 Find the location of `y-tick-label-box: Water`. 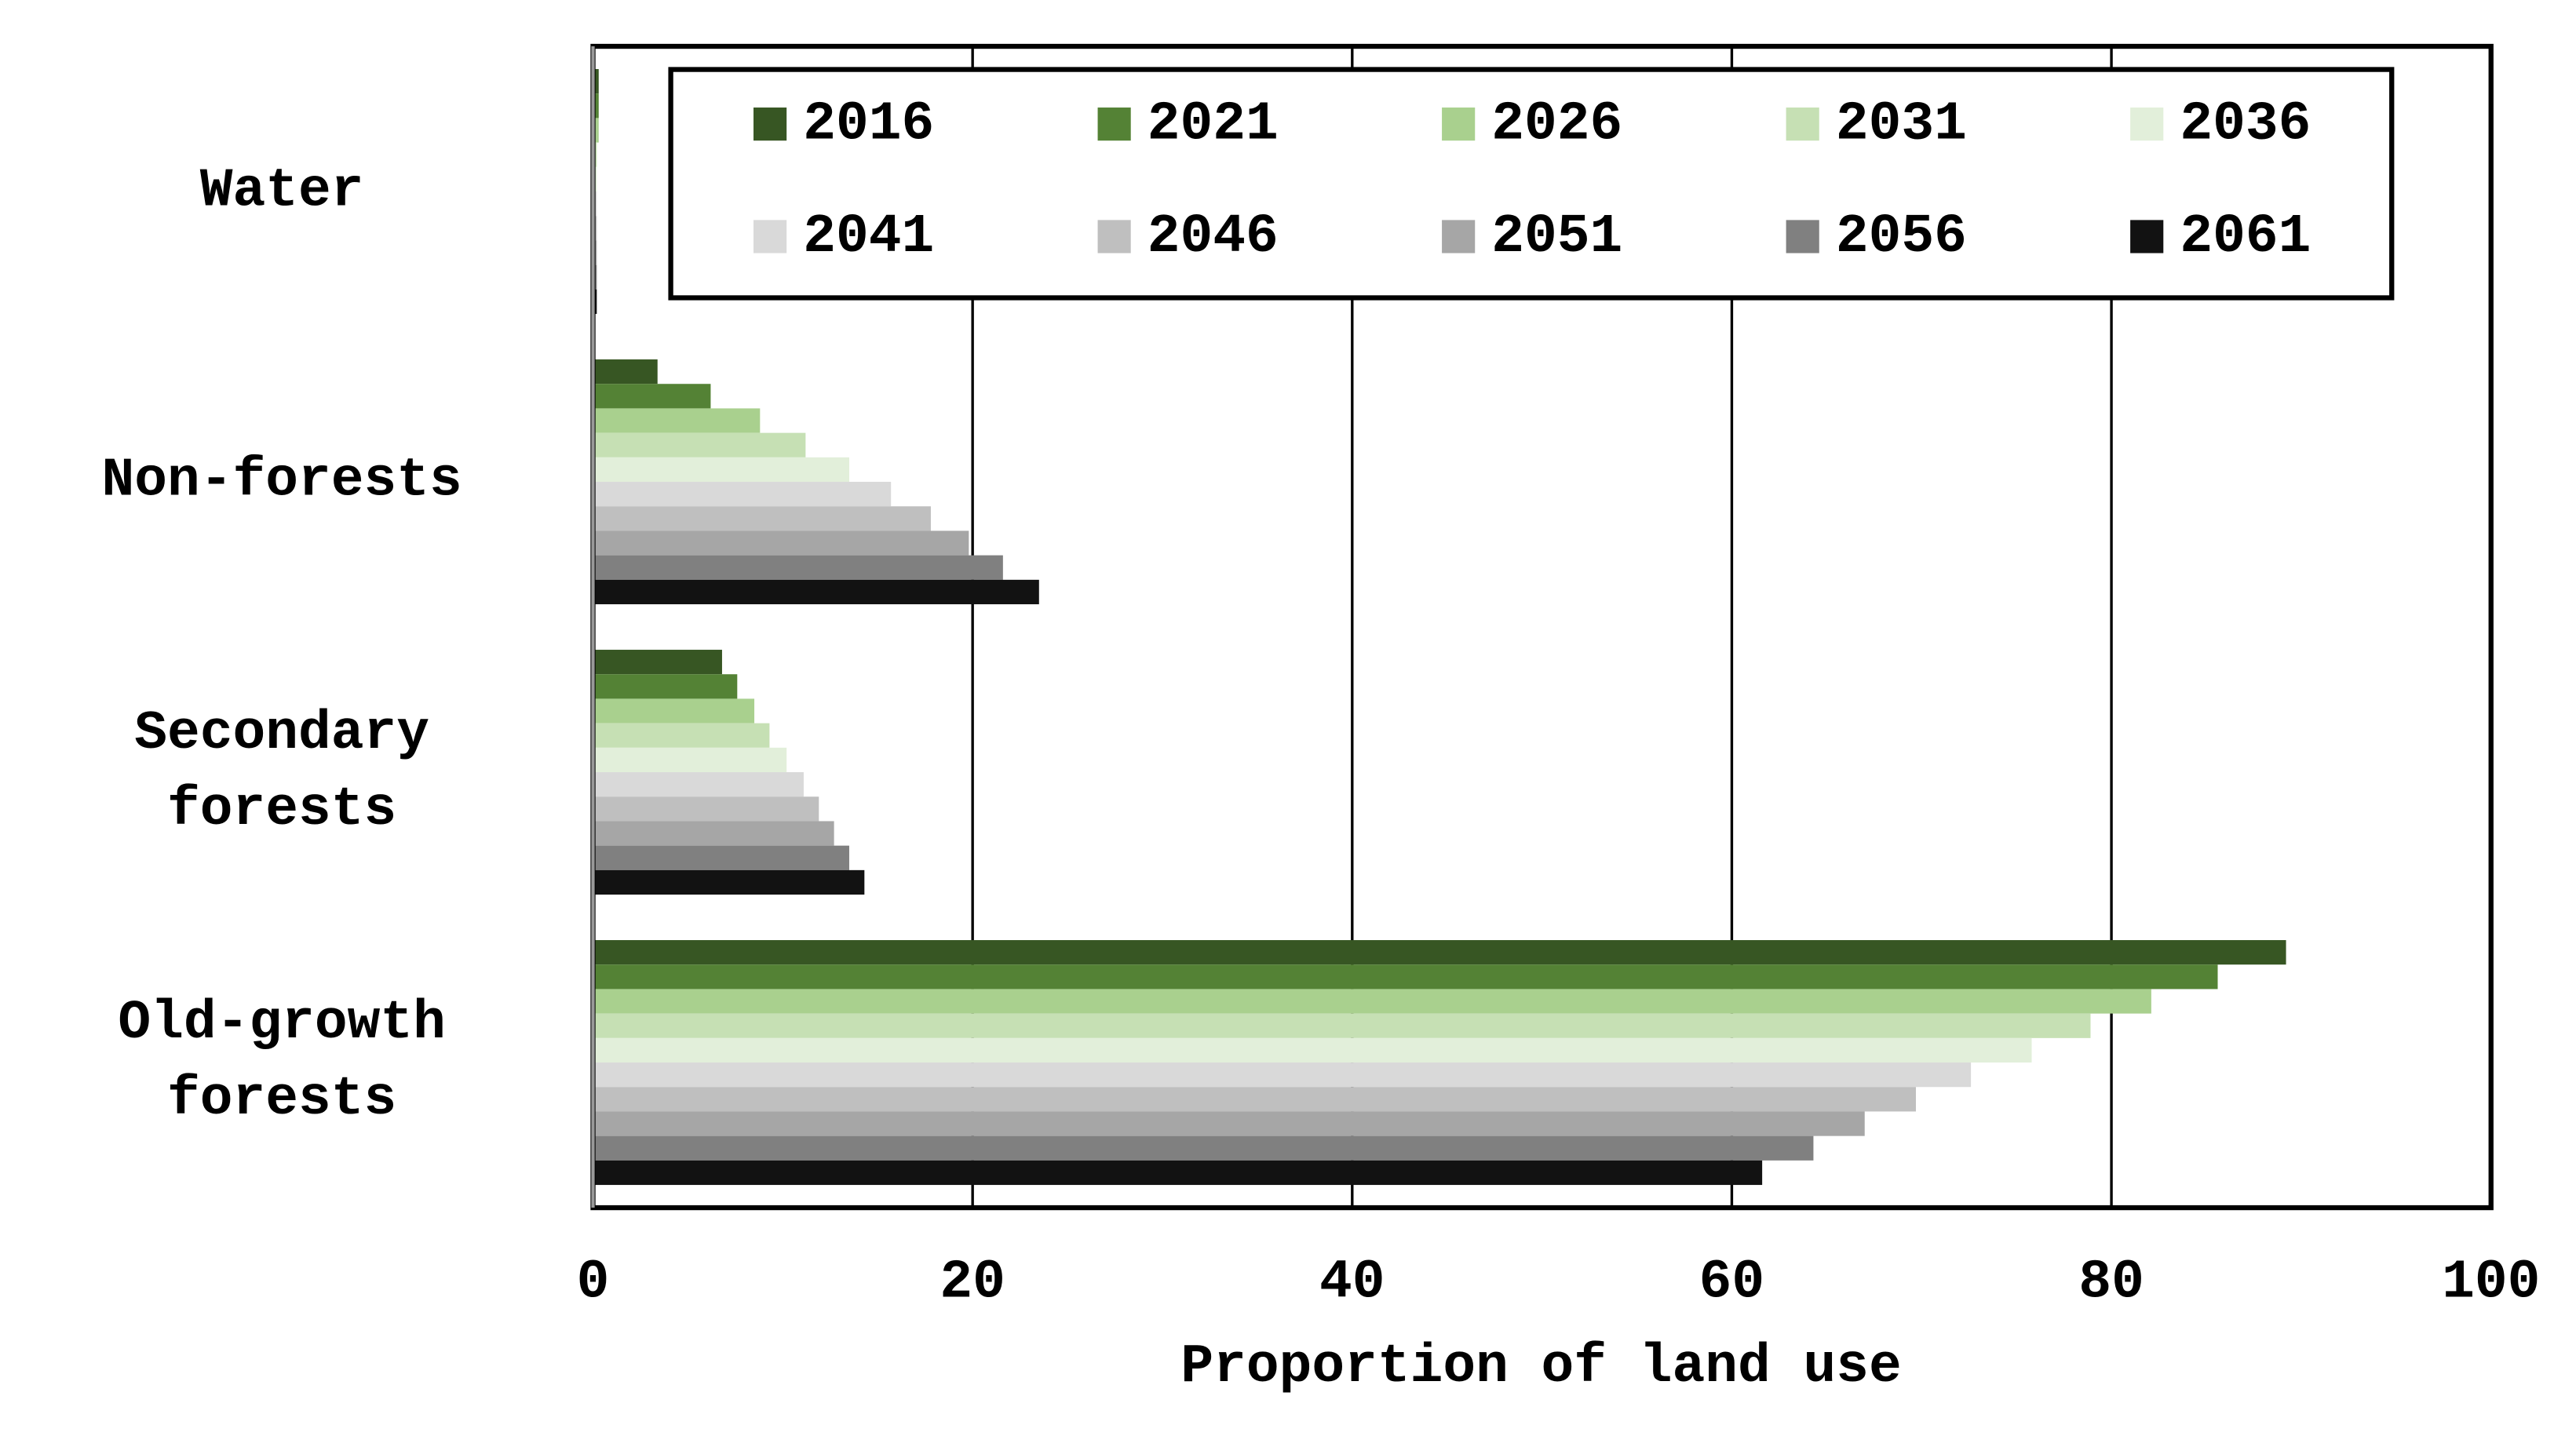

y-tick-label-box: Water is located at coordinates (281, 190).